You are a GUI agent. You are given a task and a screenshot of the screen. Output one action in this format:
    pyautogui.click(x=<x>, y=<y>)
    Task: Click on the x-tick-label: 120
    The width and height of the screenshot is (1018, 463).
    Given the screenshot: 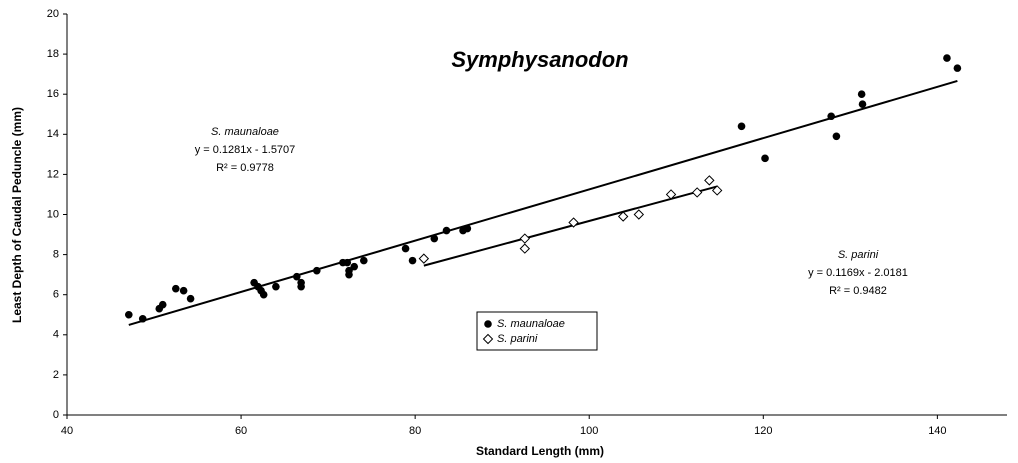 What is the action you would take?
    pyautogui.click(x=763, y=431)
    